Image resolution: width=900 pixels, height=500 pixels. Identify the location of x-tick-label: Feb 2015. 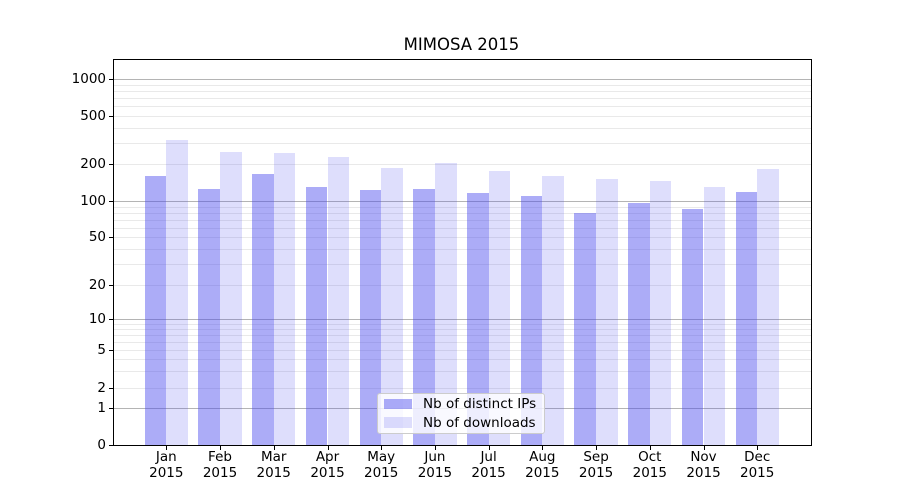
(220, 465).